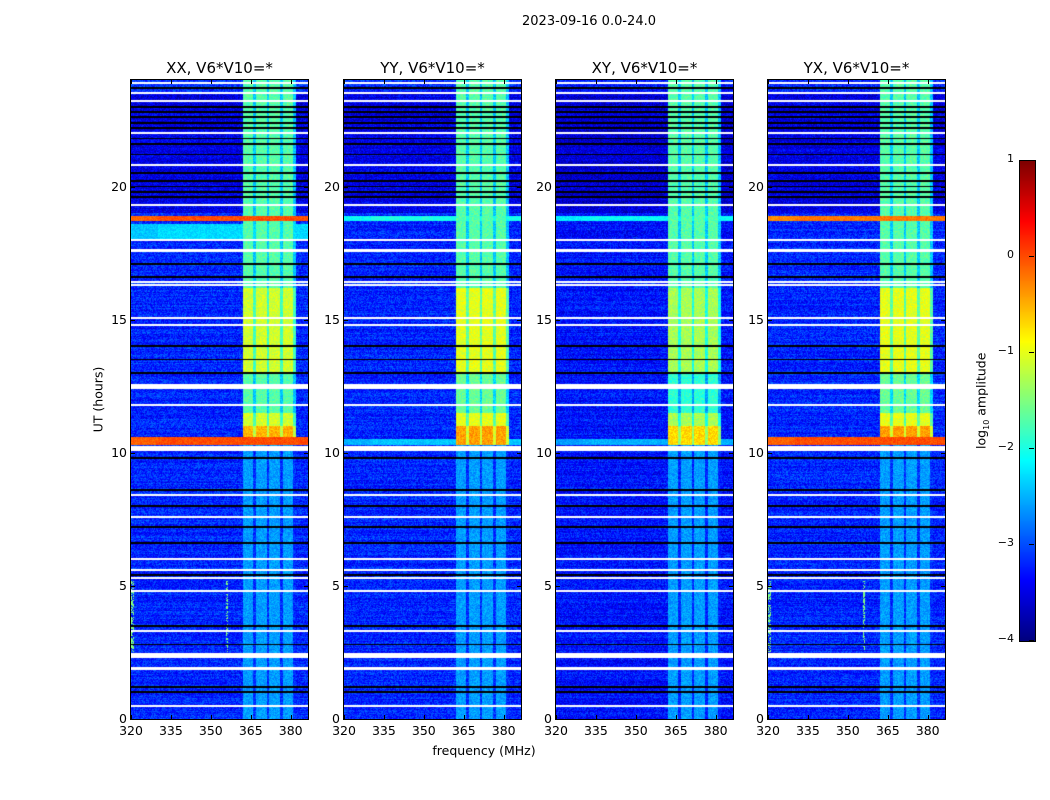  Describe the element at coordinates (1010, 158) in the screenshot. I see `colorbar-tick-label: 1` at that location.